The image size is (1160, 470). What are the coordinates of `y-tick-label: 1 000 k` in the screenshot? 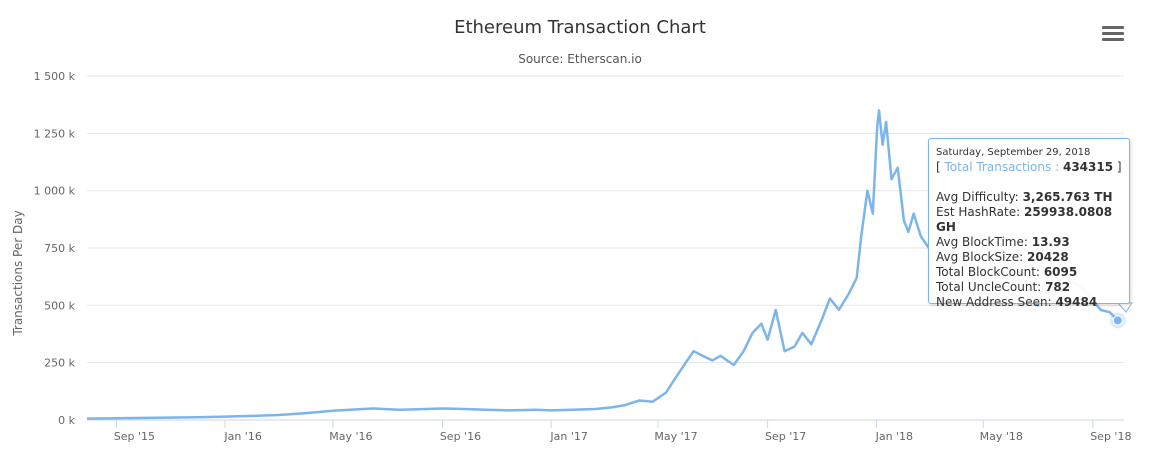 It's located at (55, 191).